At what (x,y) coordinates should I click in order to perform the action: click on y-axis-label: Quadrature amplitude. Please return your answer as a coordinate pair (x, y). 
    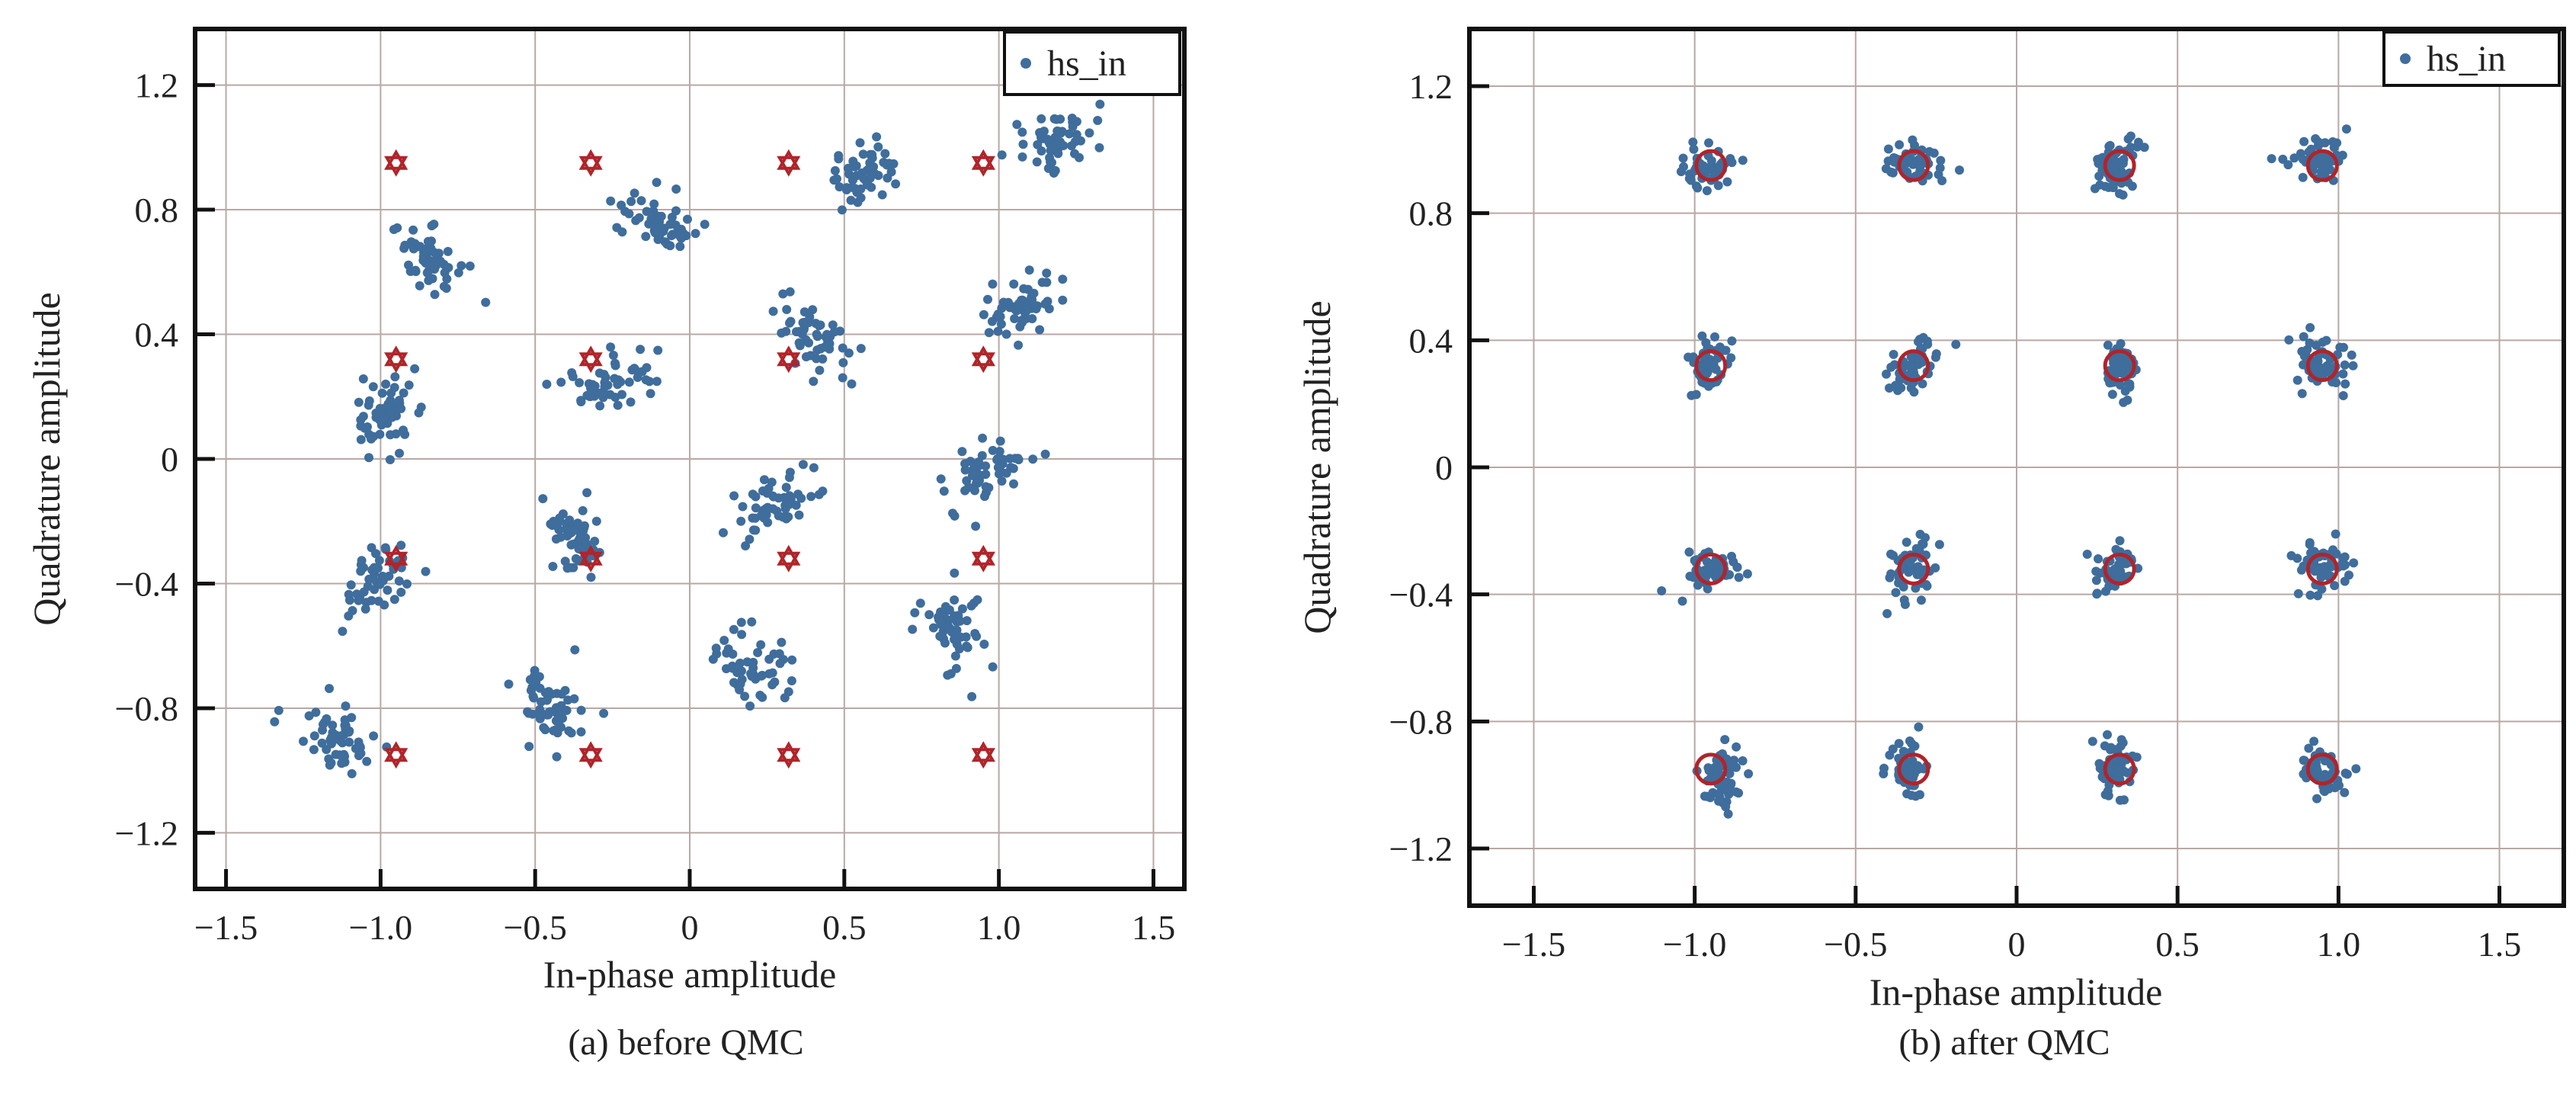
    Looking at the image, I should click on (46, 458).